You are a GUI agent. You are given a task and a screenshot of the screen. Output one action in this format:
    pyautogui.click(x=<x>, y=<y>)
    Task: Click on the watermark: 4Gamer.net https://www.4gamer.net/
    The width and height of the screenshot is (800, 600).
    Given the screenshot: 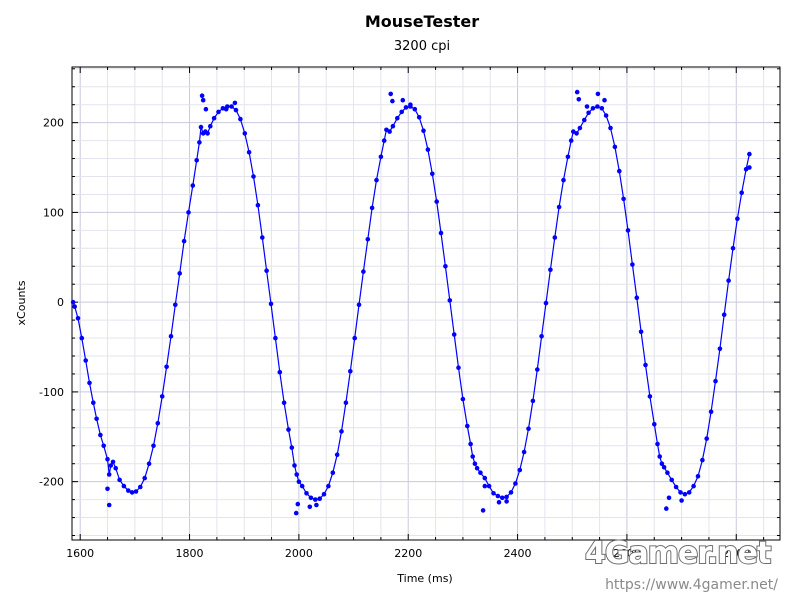 What is the action you would take?
    pyautogui.click(x=681, y=564)
    